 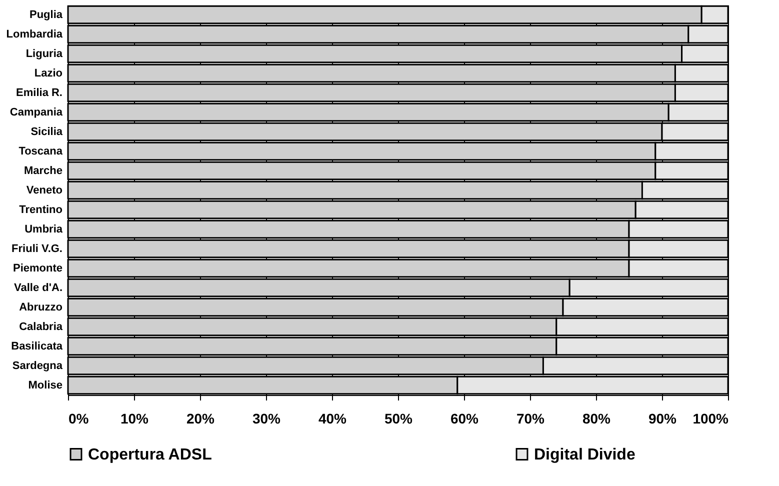 I want to click on y-tick-label: Calabria, so click(x=41, y=326).